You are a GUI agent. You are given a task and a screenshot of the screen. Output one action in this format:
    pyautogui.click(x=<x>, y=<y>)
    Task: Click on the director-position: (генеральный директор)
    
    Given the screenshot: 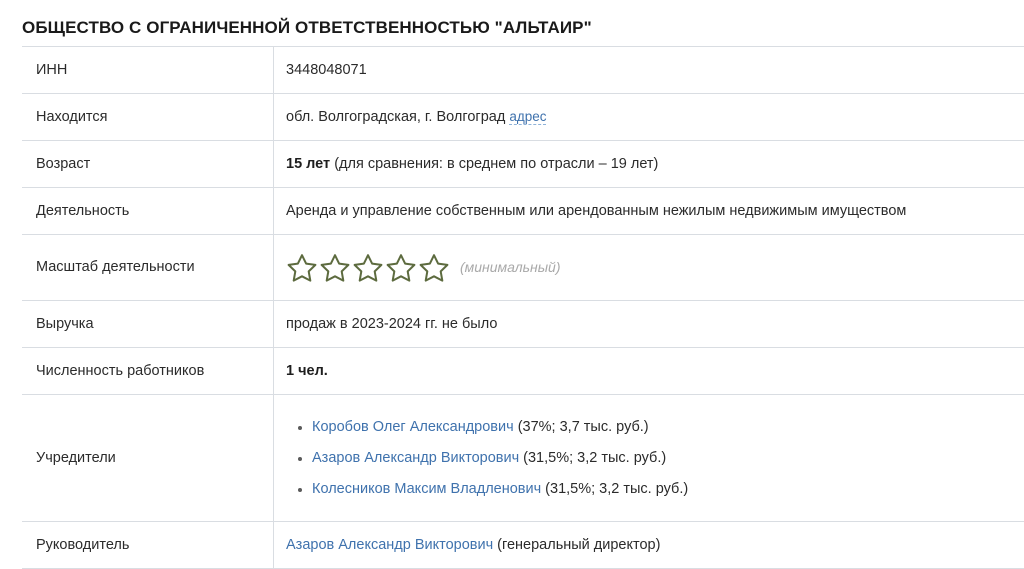 What is the action you would take?
    pyautogui.click(x=578, y=545)
    